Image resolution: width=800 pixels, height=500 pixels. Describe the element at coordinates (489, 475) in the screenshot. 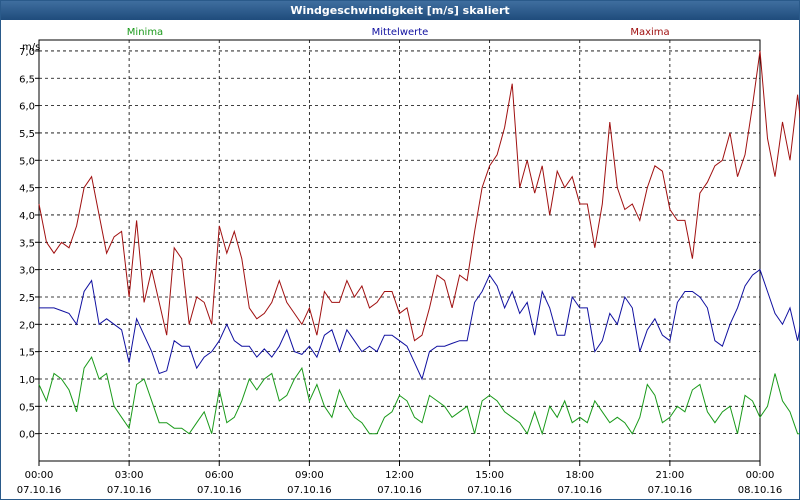

I see `x-tick-time: 15:00` at that location.